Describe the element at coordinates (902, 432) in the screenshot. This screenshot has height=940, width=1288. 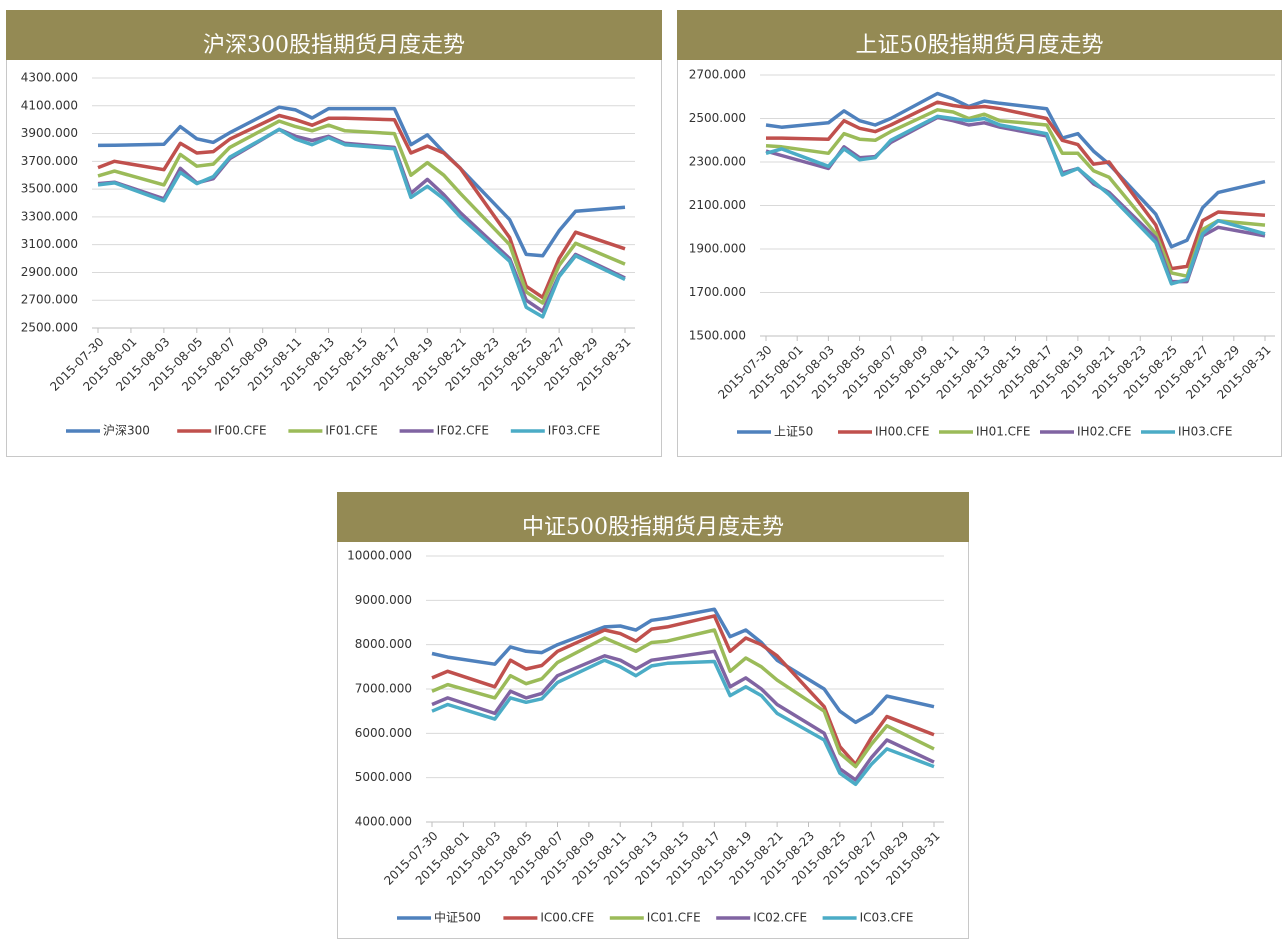
I see `legend-label: IH00.CFE` at that location.